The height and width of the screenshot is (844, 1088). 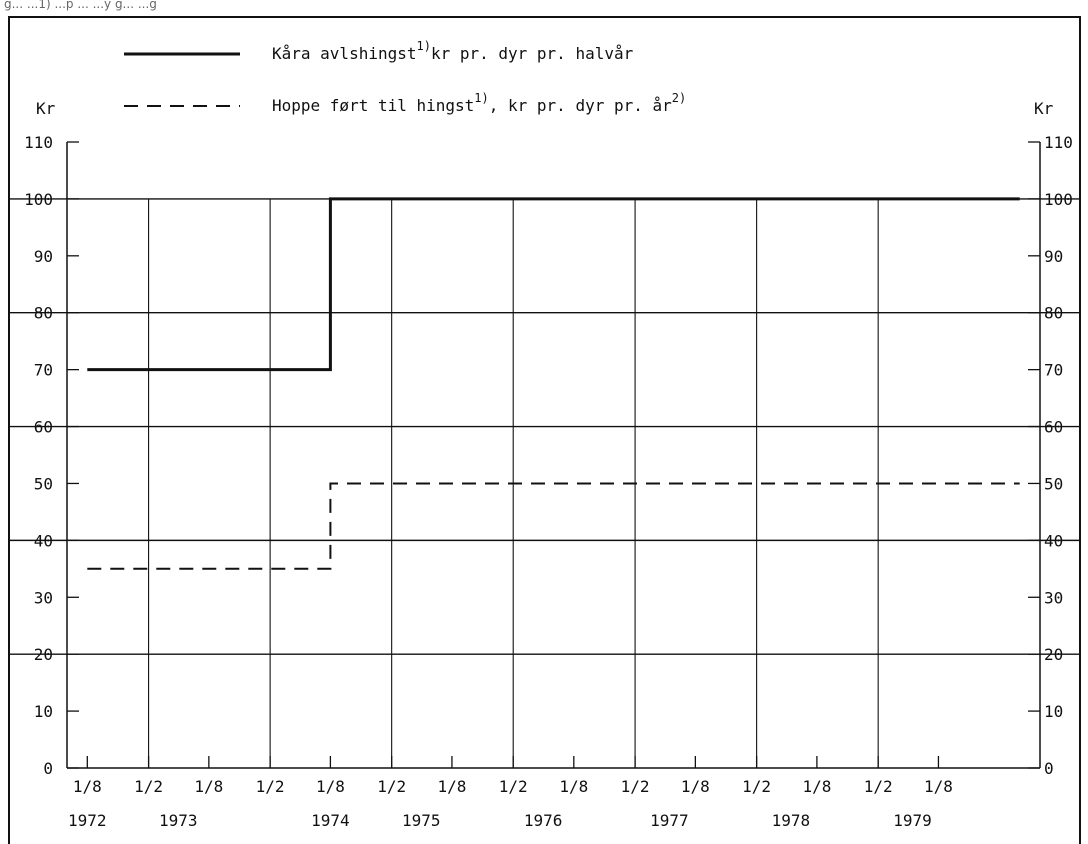 What do you see at coordinates (553, 526) in the screenshot?
I see `series-line-dashed` at bounding box center [553, 526].